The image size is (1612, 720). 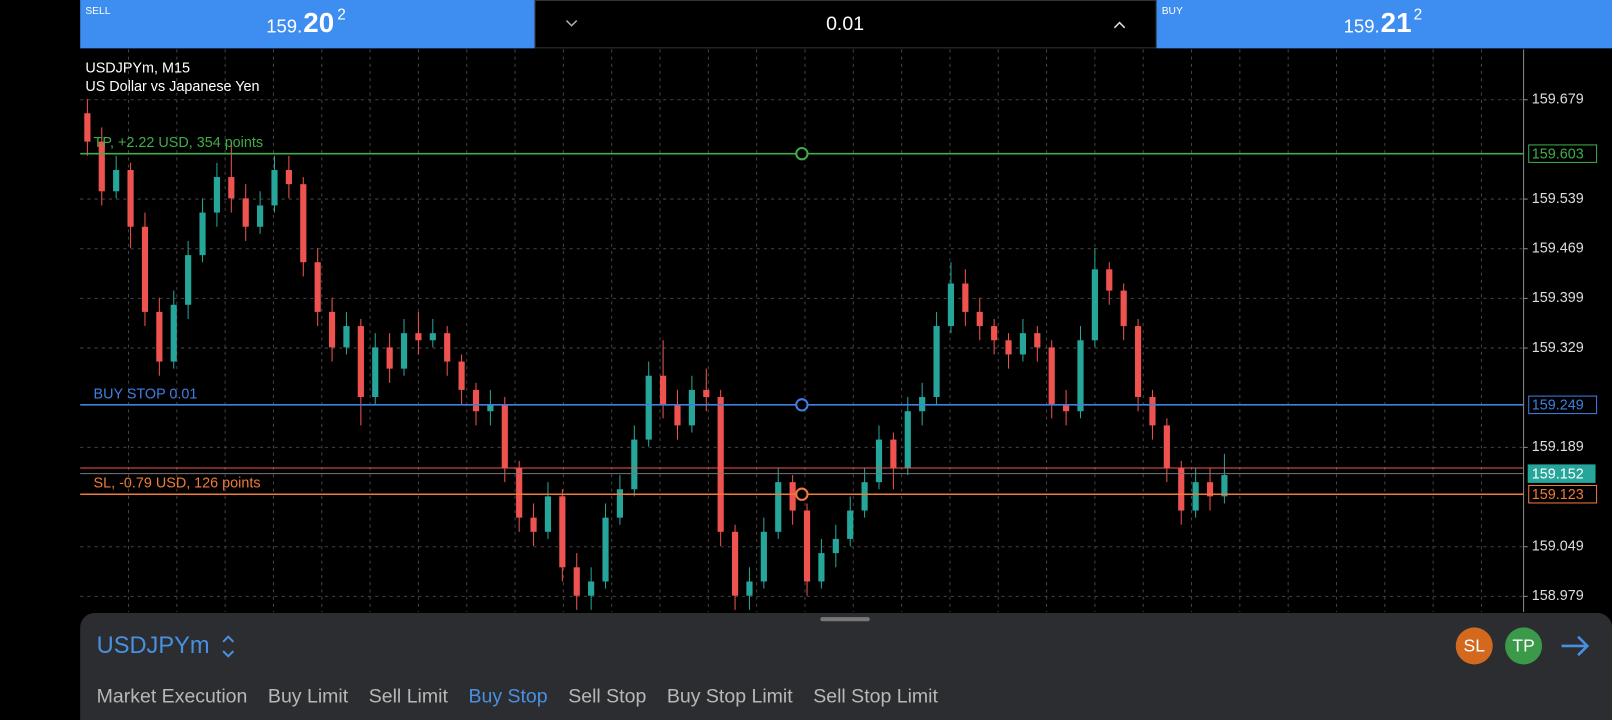 What do you see at coordinates (1558, 154) in the screenshot?
I see `level-price: 159.603` at bounding box center [1558, 154].